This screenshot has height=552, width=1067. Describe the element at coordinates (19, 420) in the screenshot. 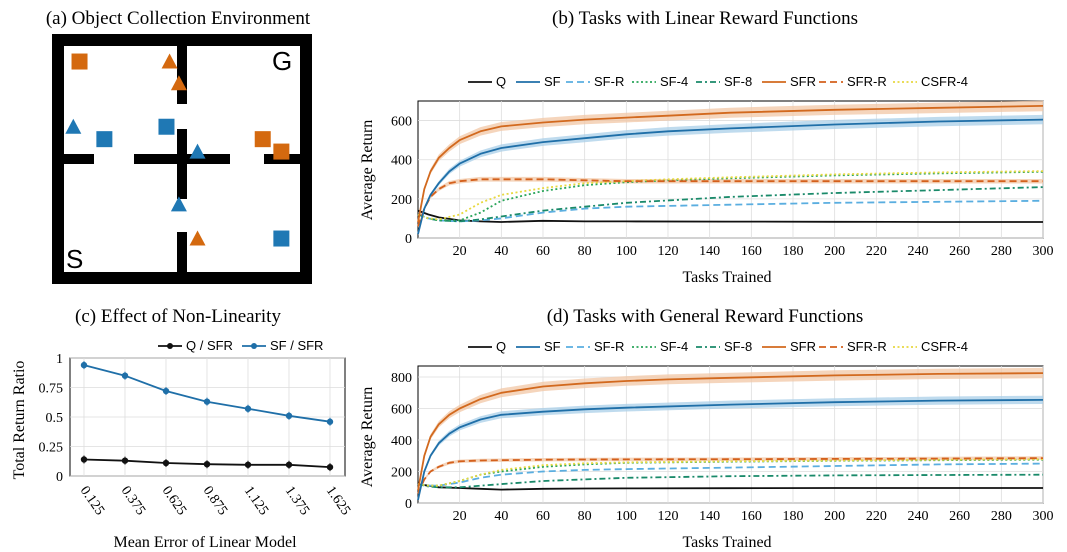

I see `panel-c-ylabel: Total Return Ratio` at that location.